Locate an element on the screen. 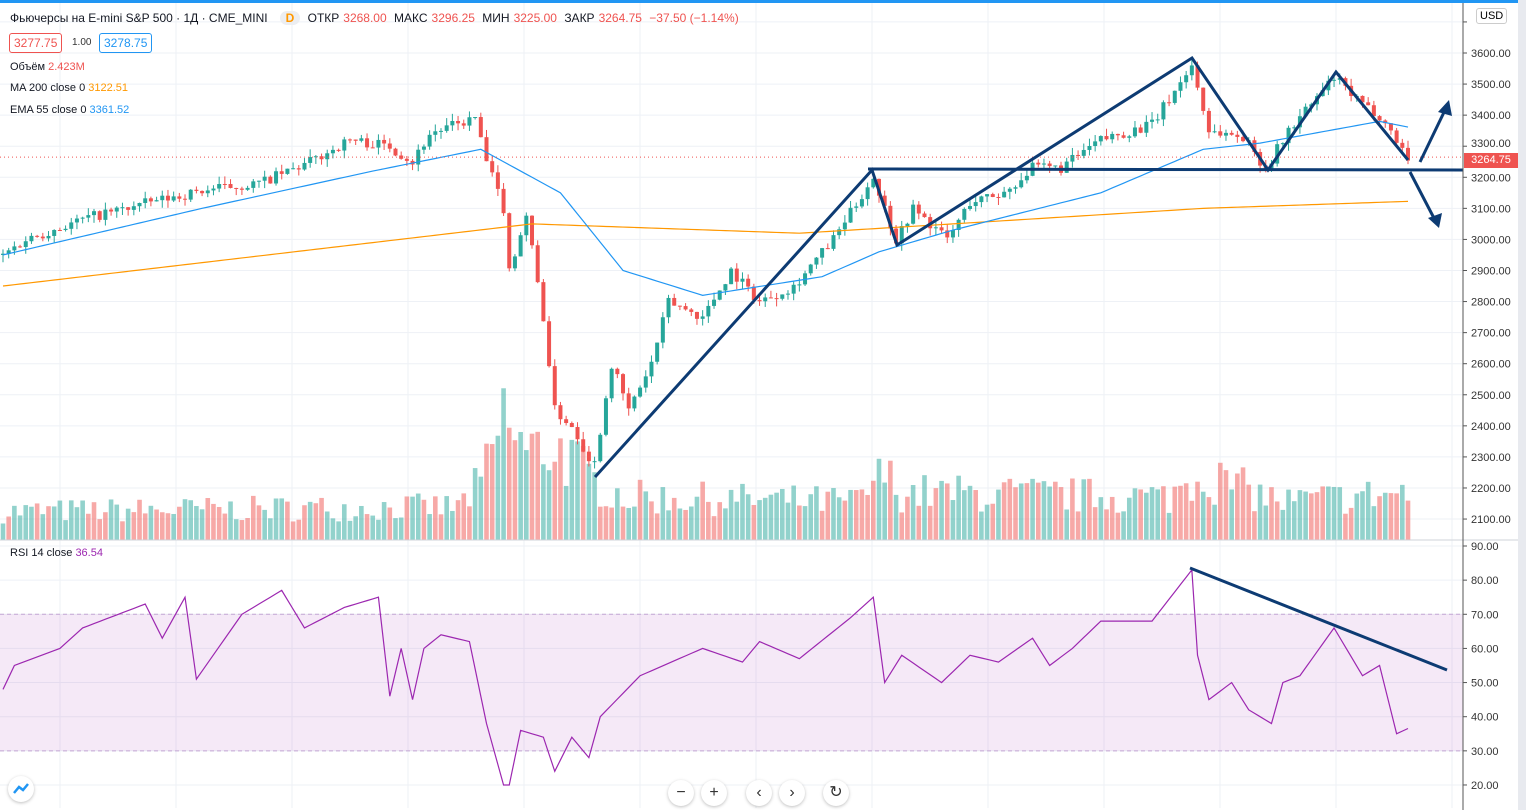 The image size is (1526, 810). last-price-label: 3264.75 is located at coordinates (1491, 160).